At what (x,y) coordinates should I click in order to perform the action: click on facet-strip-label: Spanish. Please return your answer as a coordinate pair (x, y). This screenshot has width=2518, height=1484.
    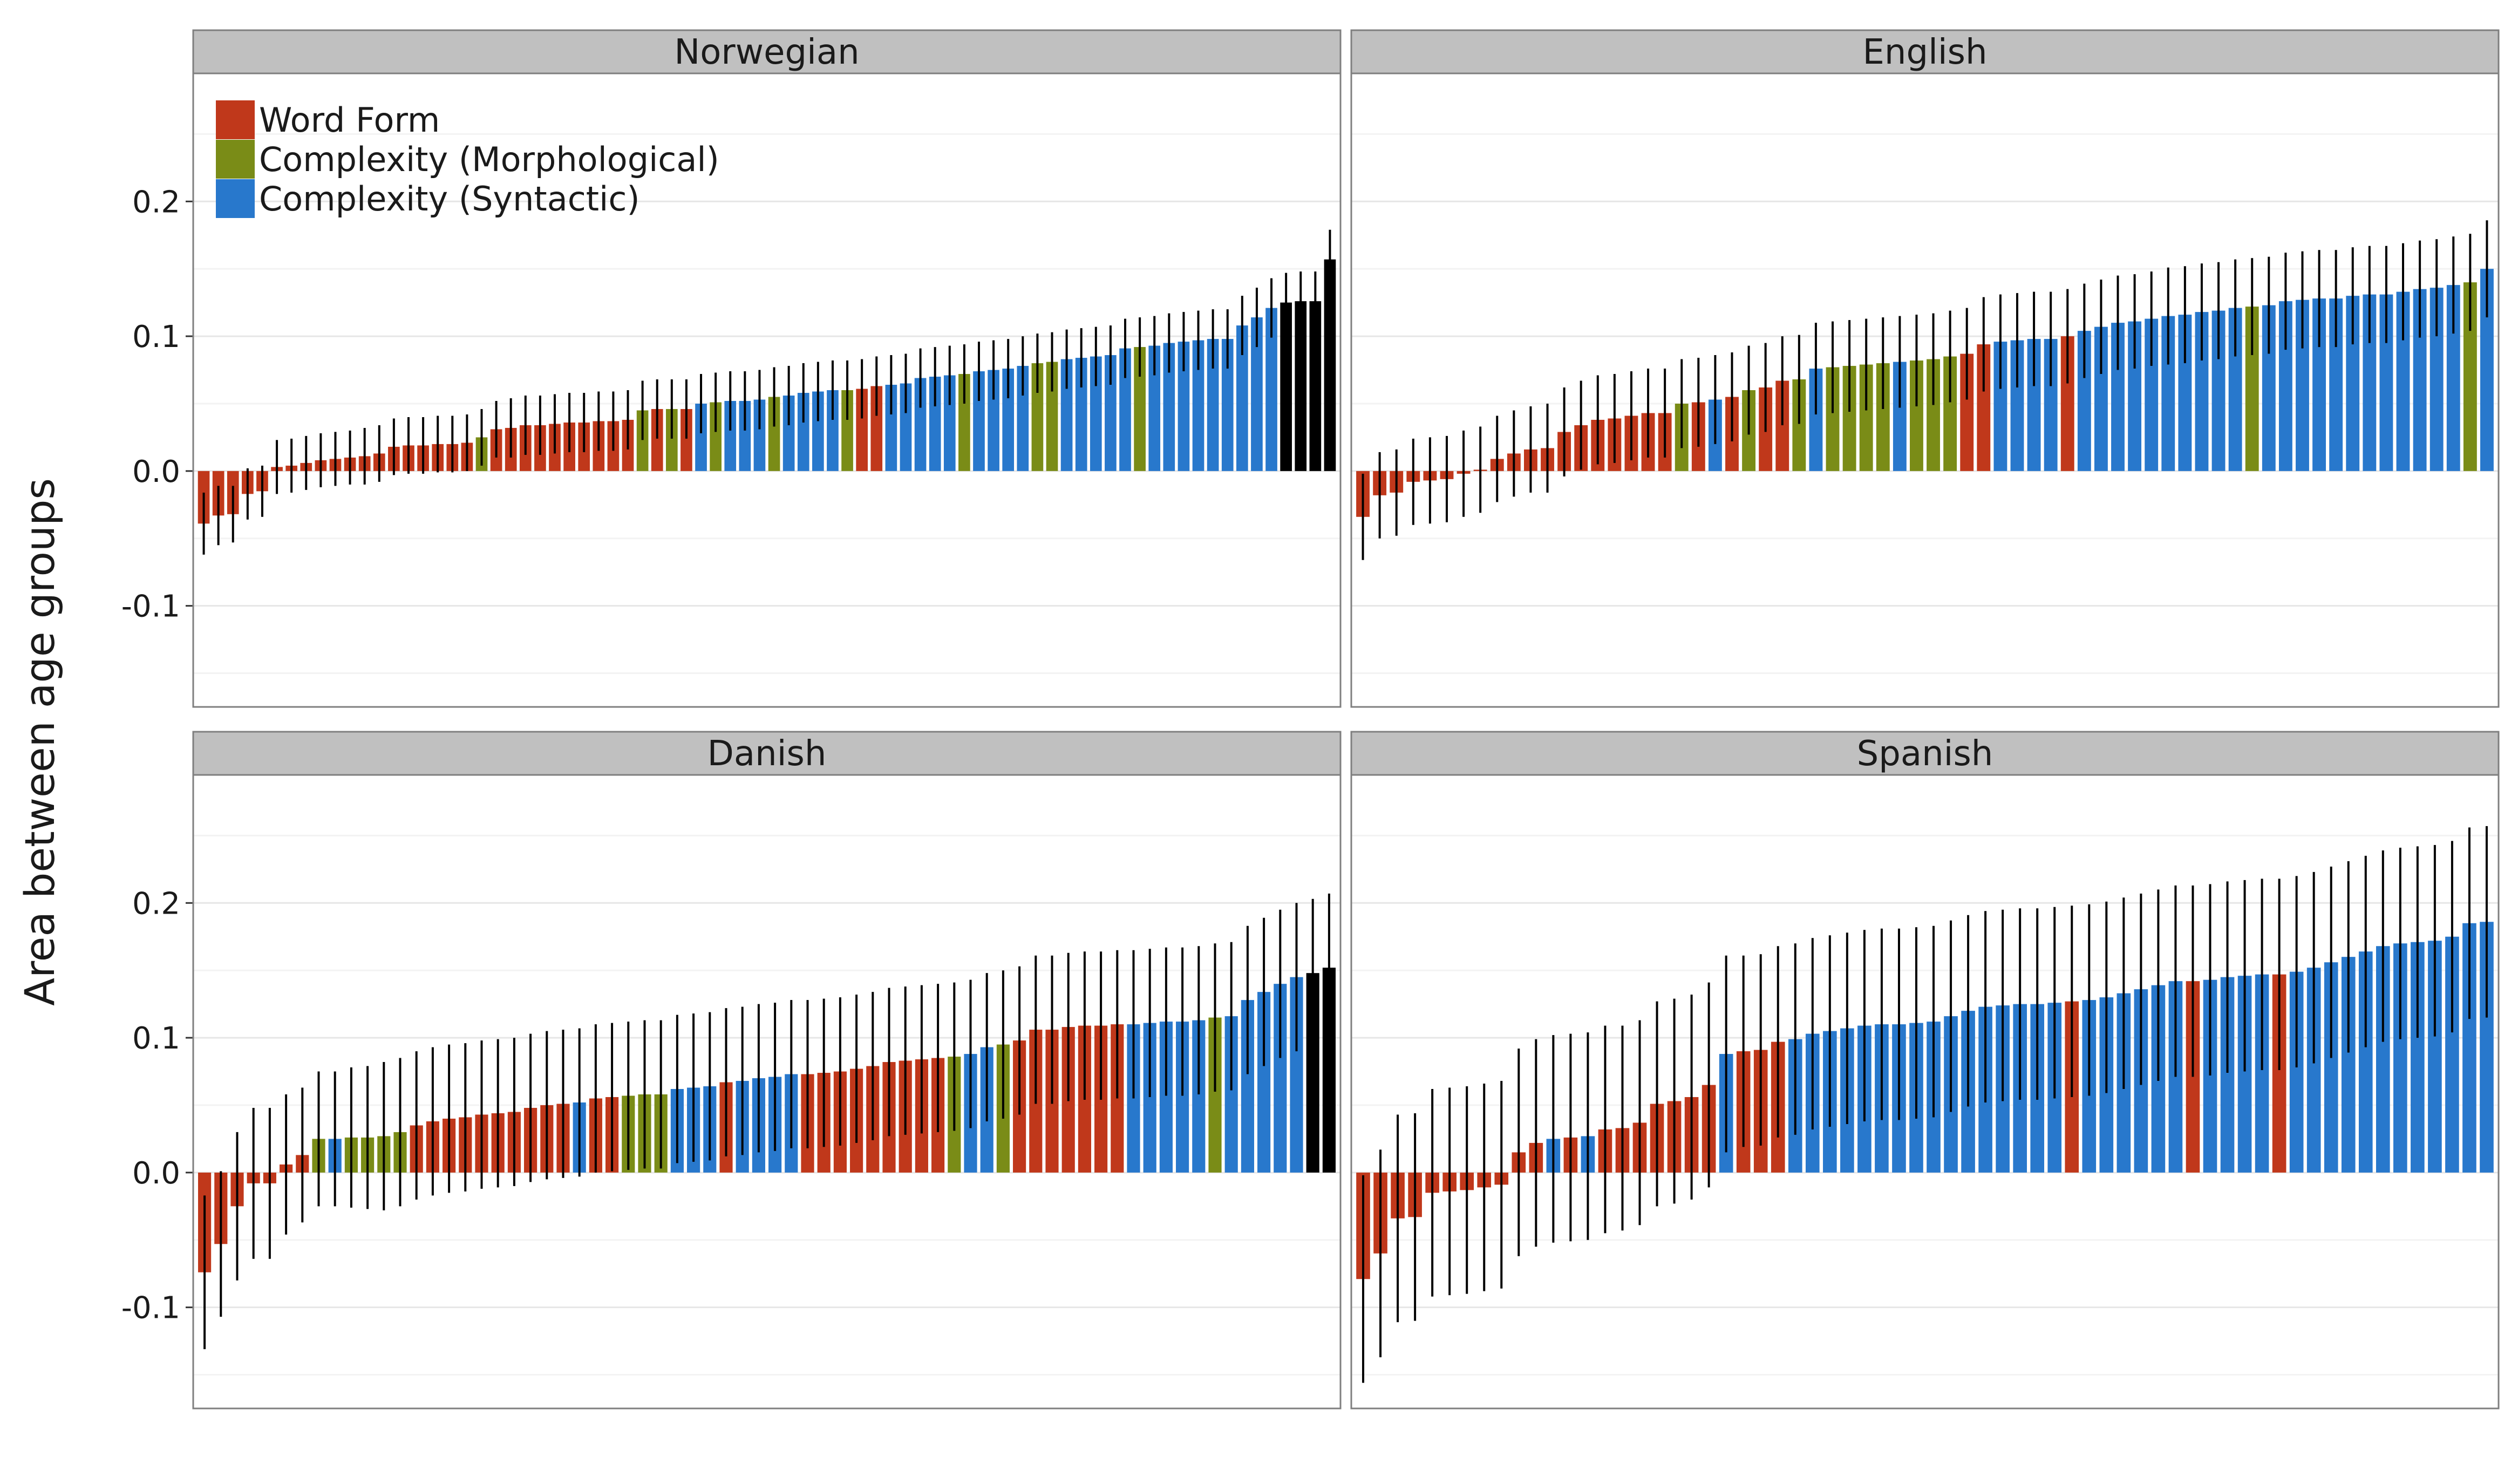
    Looking at the image, I should click on (1925, 754).